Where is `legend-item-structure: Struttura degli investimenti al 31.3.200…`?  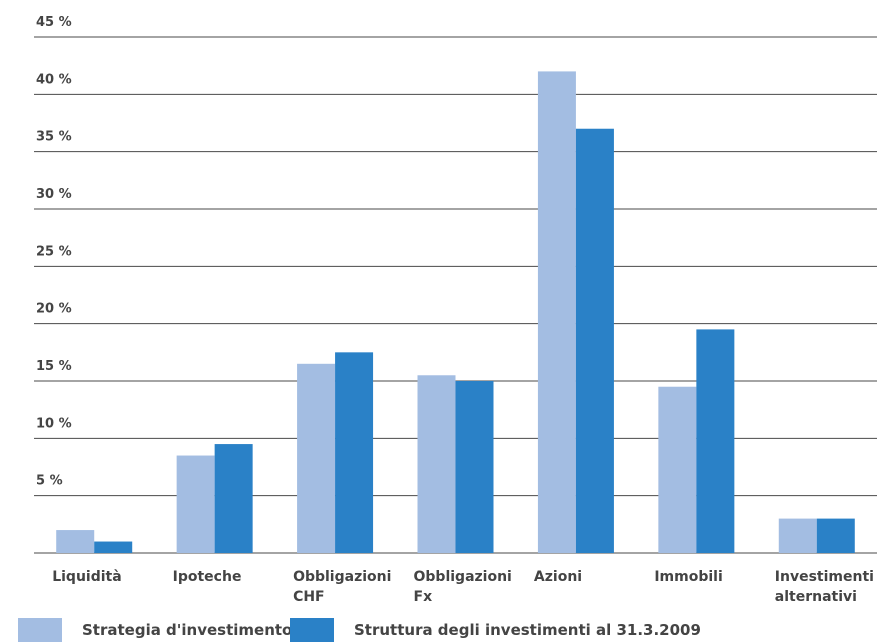 legend-item-structure: Struttura degli investimenti al 31.3.200… is located at coordinates (495, 630).